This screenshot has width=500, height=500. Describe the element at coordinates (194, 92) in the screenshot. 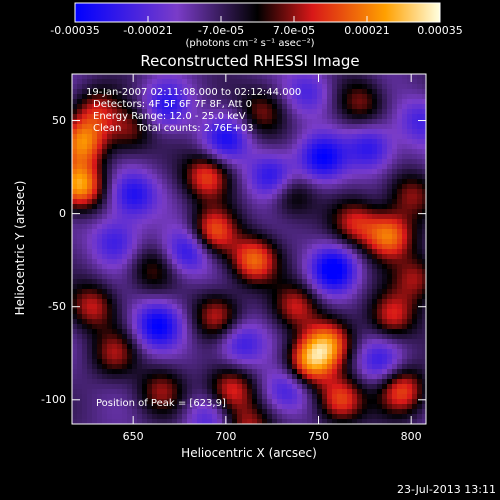

I see `overlay-time-range: 19-Jan-2007 02:11:08.000 to 02:12:44.000` at that location.